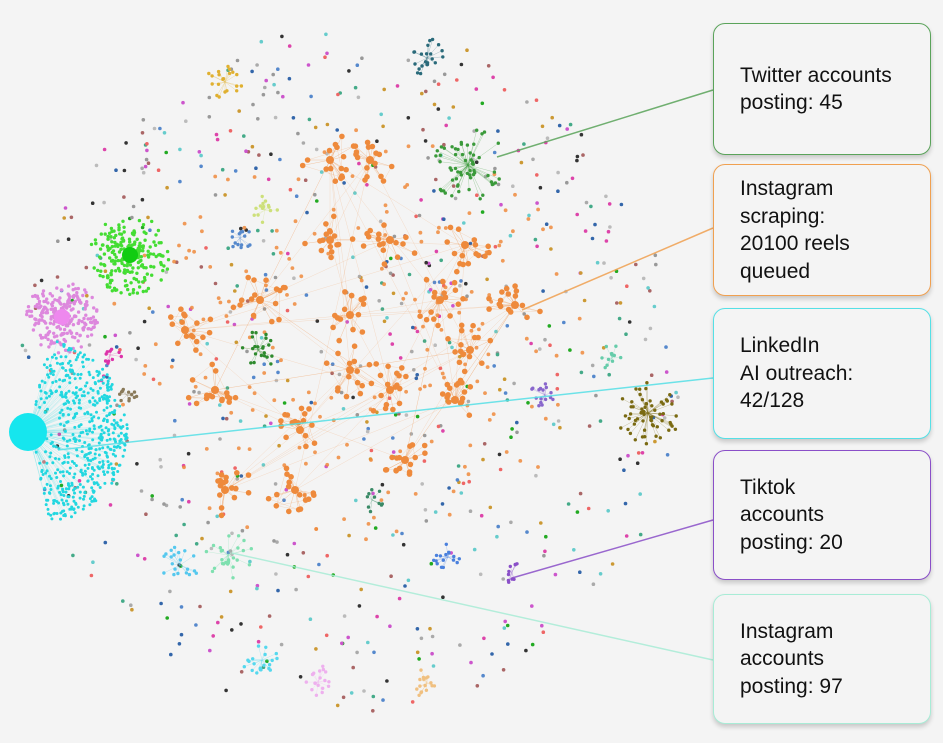 The width and height of the screenshot is (943, 743). What do you see at coordinates (542, 394) in the screenshot?
I see `purple-cluster` at bounding box center [542, 394].